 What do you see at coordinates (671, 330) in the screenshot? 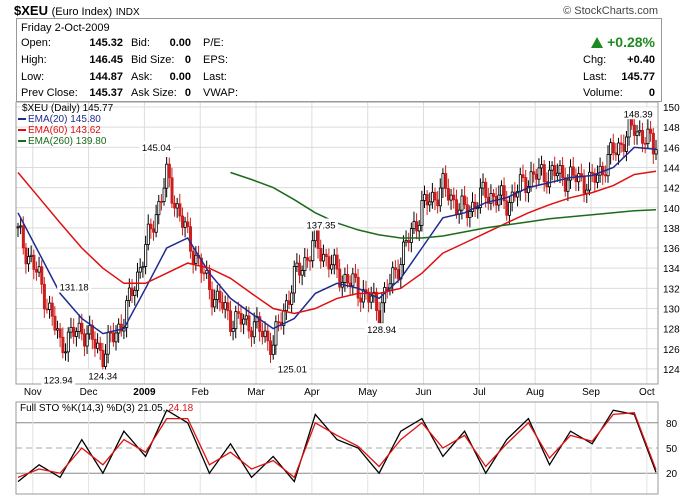
I see `y-tick-label: 128` at bounding box center [671, 330].